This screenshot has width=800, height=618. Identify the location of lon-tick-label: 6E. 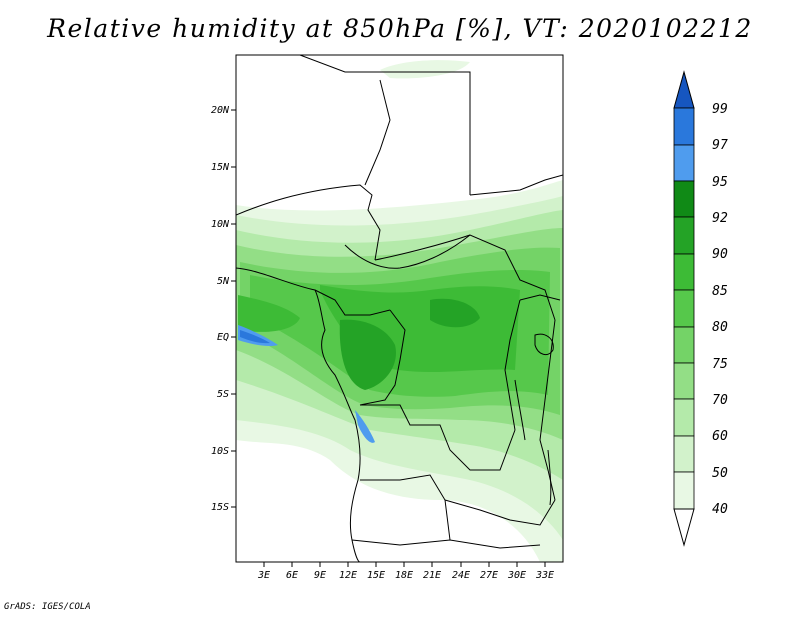
(292, 575).